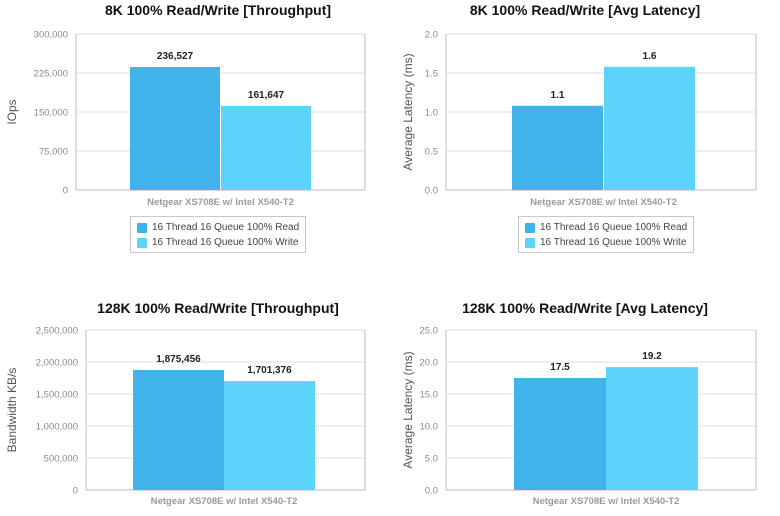  Describe the element at coordinates (220, 202) in the screenshot. I see `chart-1-category-label: Netgear XS708E w/ Intel X540-T2` at that location.